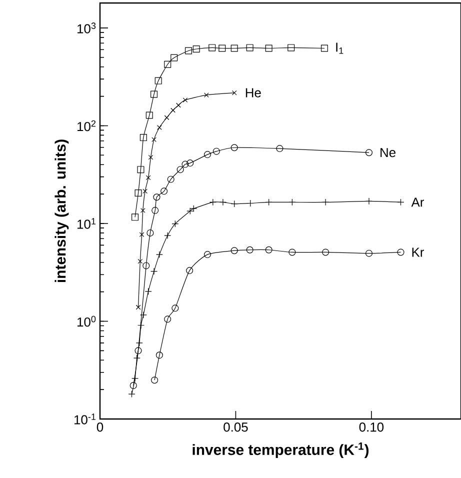 The image size is (461, 478). I want to click on x-tick-label: 0.10, so click(371, 427).